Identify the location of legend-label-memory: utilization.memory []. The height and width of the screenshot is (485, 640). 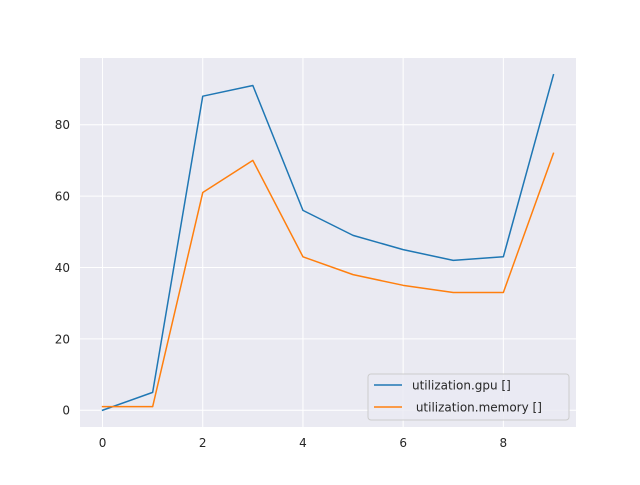
(477, 408).